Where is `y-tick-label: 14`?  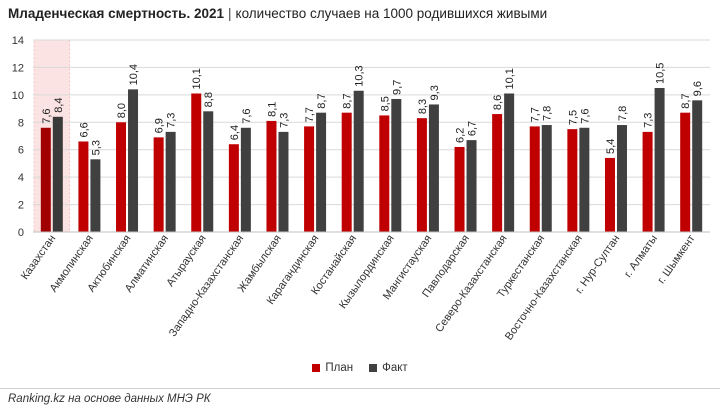 y-tick-label: 14 is located at coordinates (18, 41).